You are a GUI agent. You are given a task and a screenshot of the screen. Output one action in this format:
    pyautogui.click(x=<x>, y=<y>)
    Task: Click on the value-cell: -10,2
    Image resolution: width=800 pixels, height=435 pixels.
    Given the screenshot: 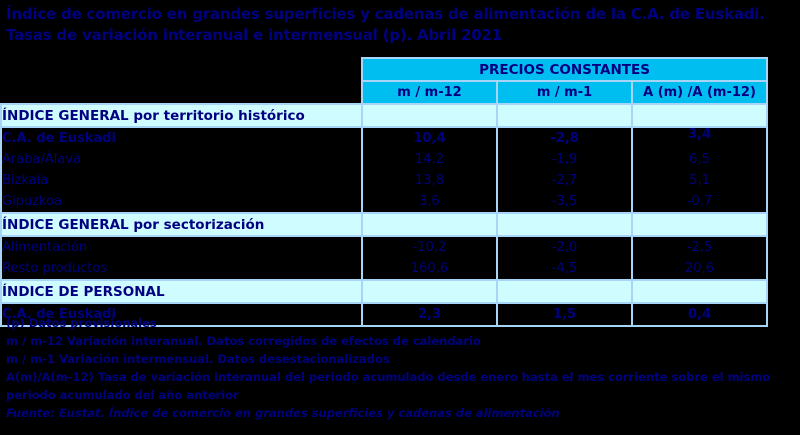 What is the action you would take?
    pyautogui.click(x=429, y=247)
    